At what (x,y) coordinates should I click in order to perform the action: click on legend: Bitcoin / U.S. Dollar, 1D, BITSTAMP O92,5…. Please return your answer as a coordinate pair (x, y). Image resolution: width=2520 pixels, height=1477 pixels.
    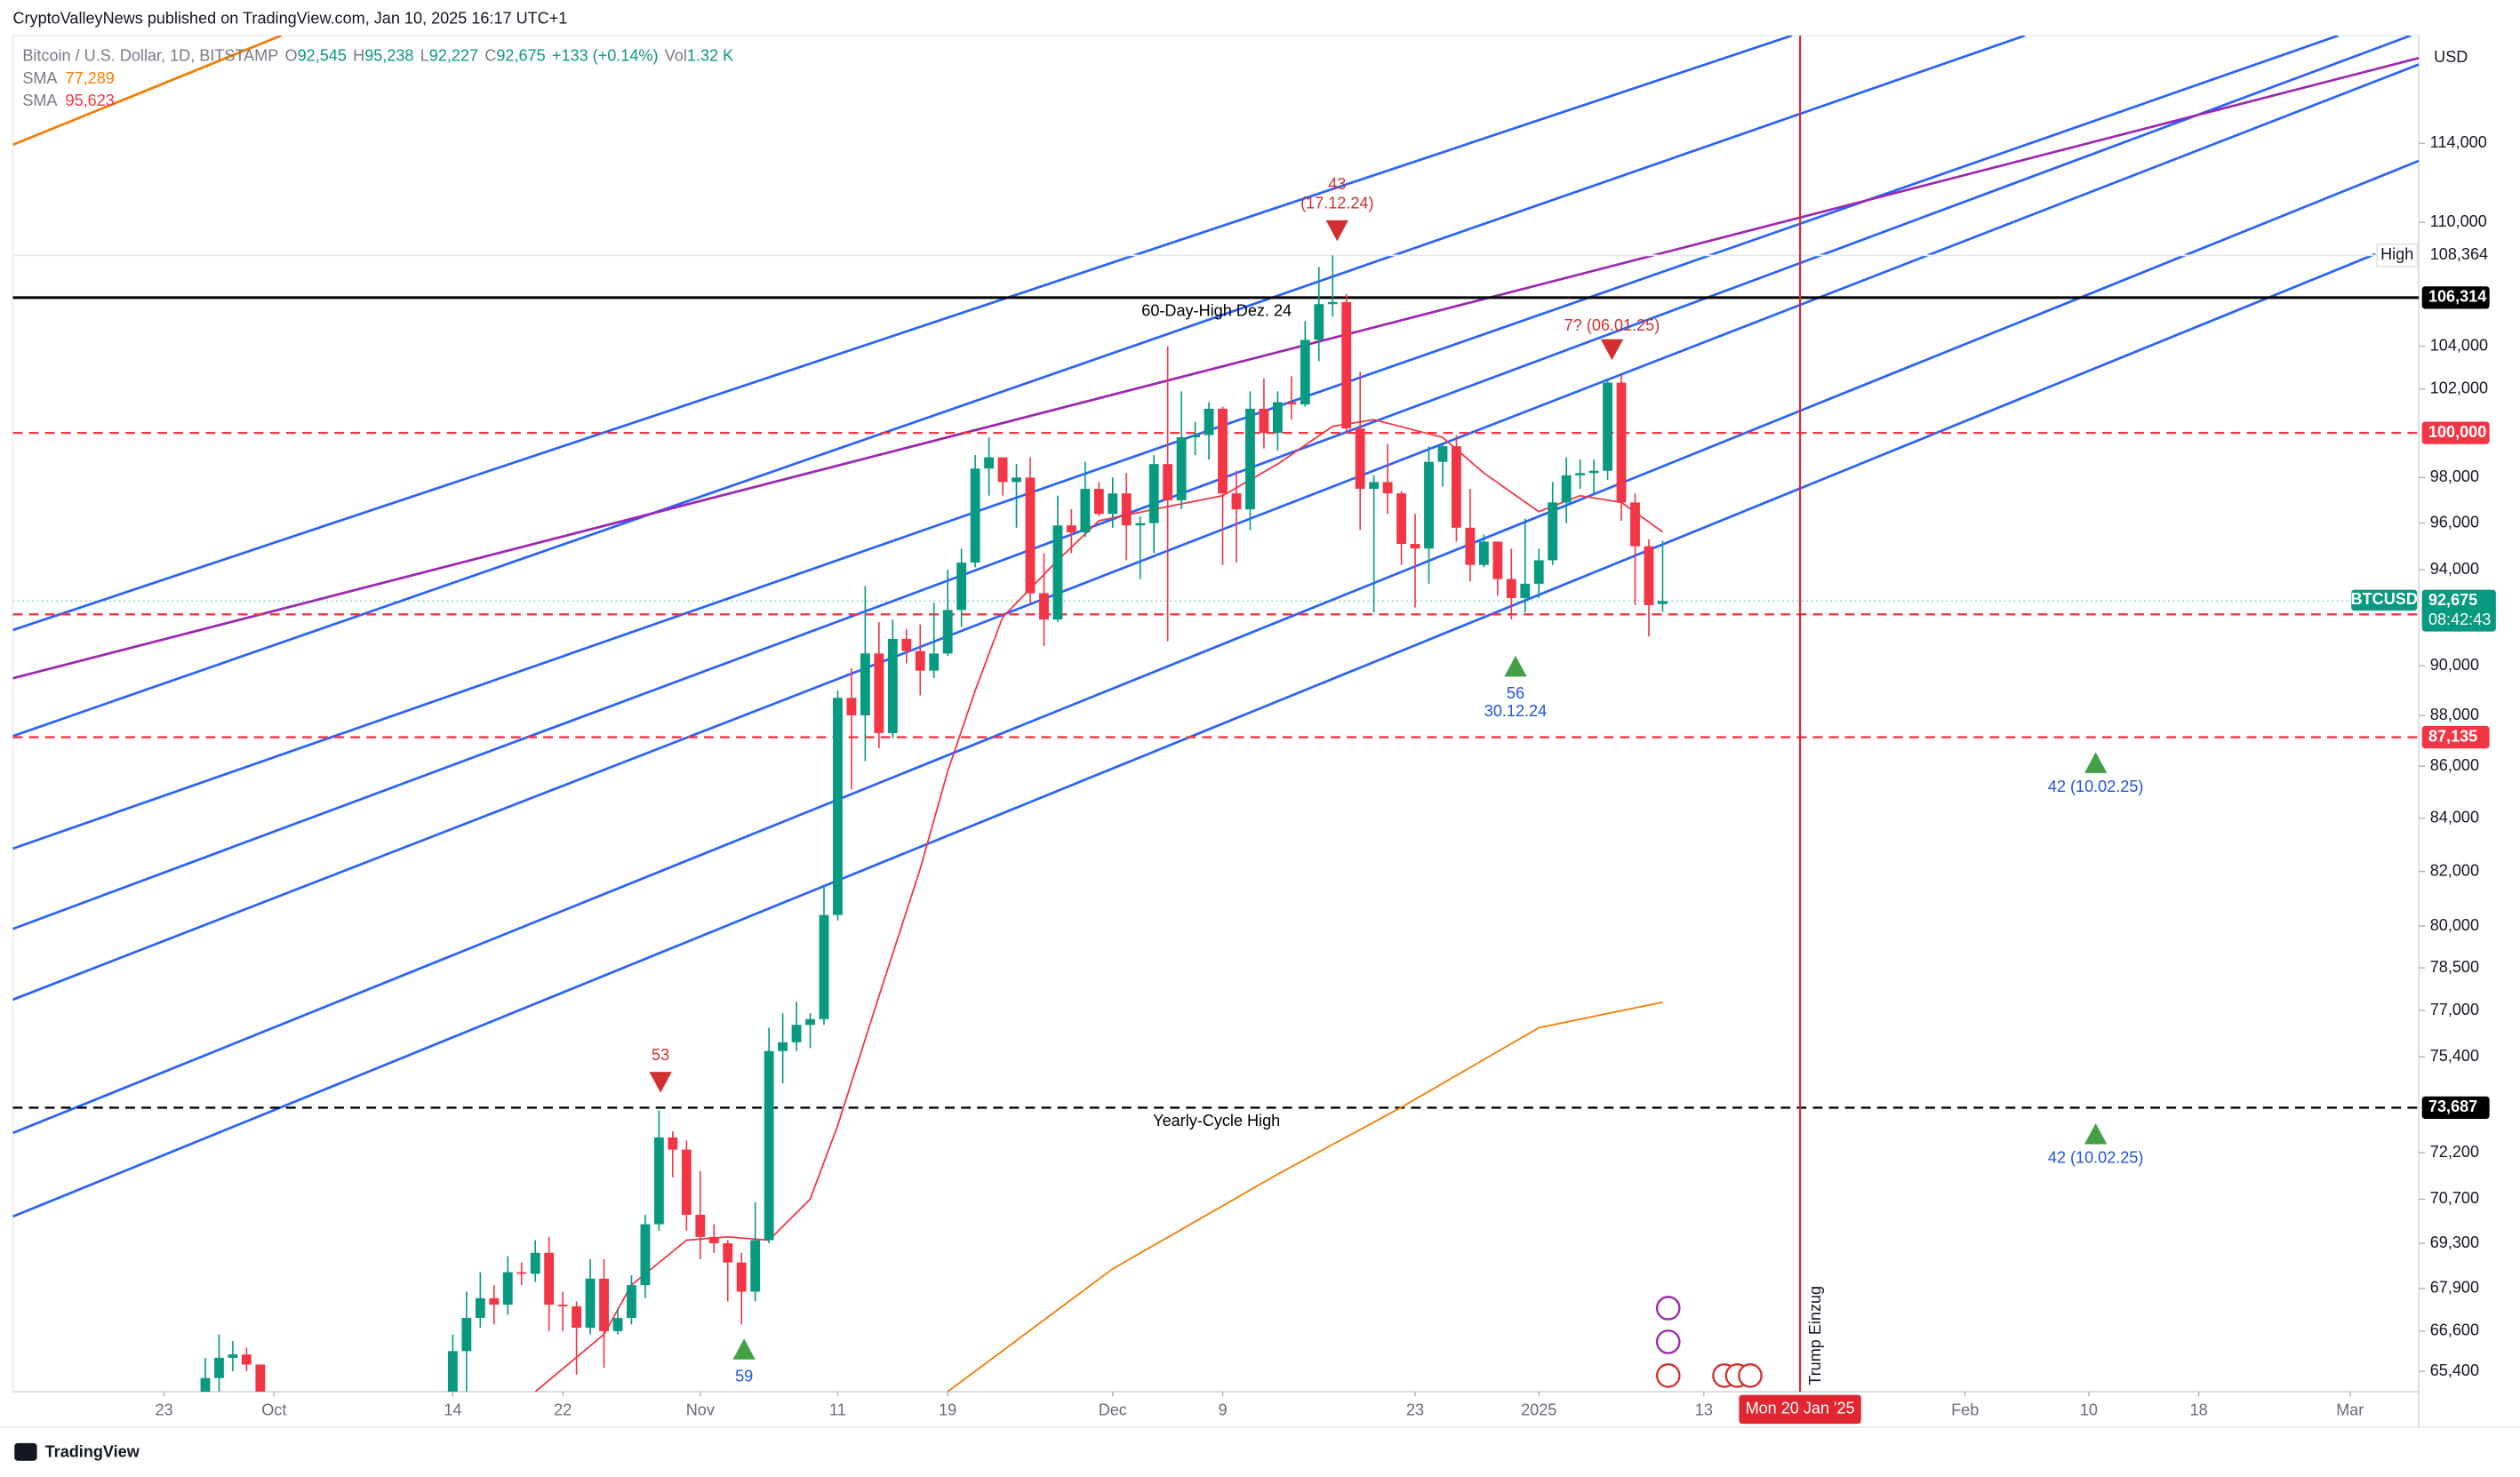
    Looking at the image, I should click on (377, 55).